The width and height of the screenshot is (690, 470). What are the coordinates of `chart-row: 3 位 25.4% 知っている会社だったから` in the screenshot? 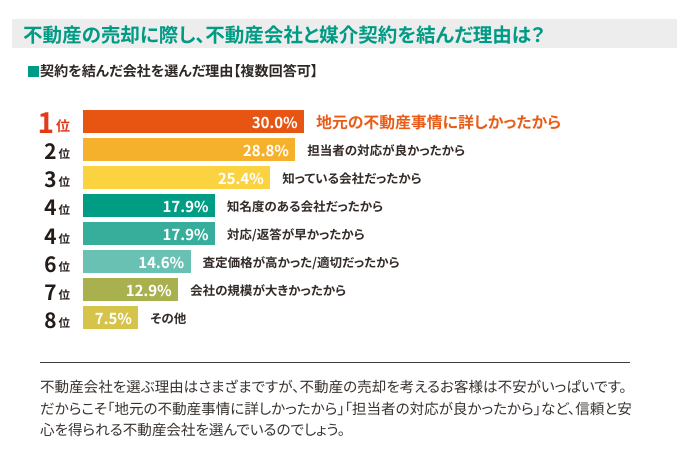 It's located at (345, 179).